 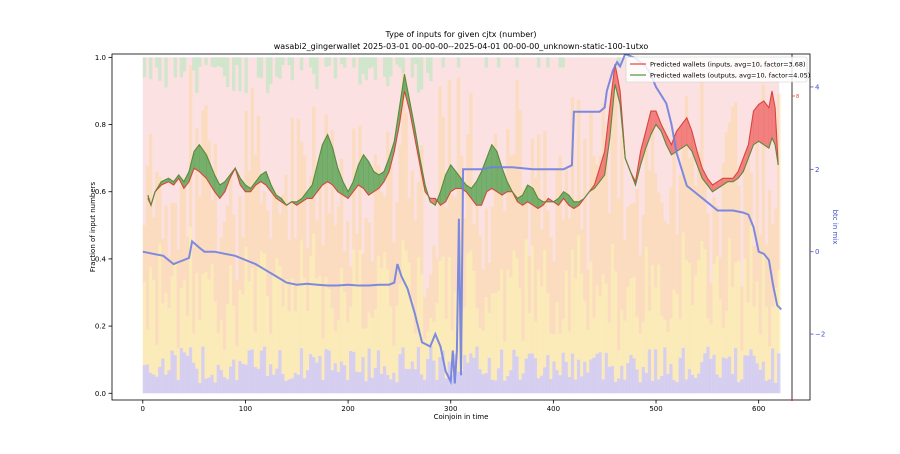 I want to click on y2-tick-label: 0, so click(x=817, y=252).